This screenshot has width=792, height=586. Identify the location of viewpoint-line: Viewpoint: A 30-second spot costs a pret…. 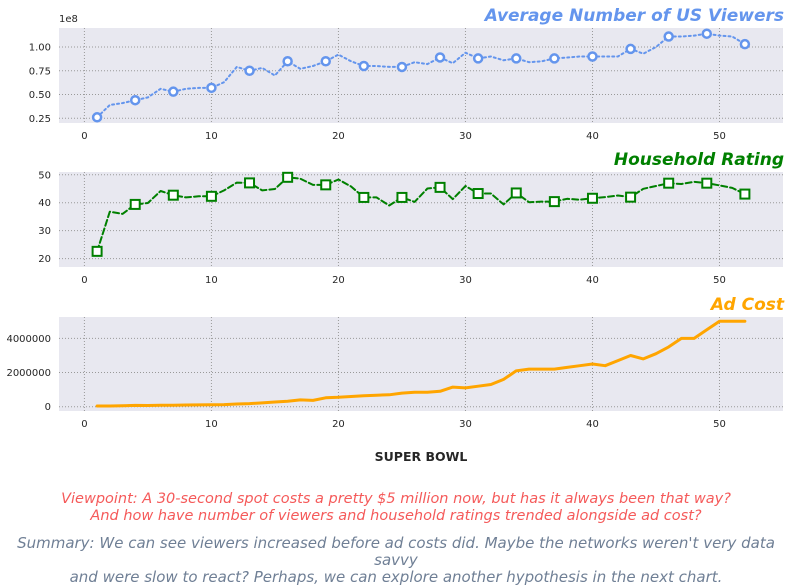
(396, 499).